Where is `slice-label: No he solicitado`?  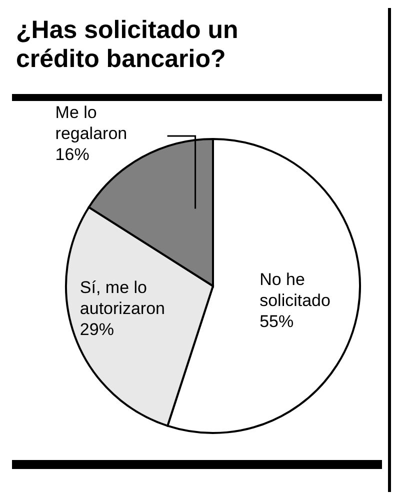 slice-label: No he solicitado is located at coordinates (295, 290).